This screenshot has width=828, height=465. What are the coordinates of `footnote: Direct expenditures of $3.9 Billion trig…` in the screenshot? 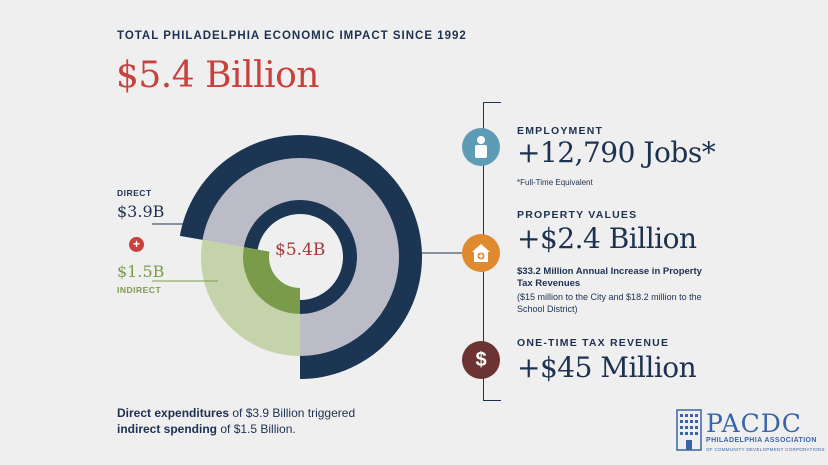 It's located at (257, 421).